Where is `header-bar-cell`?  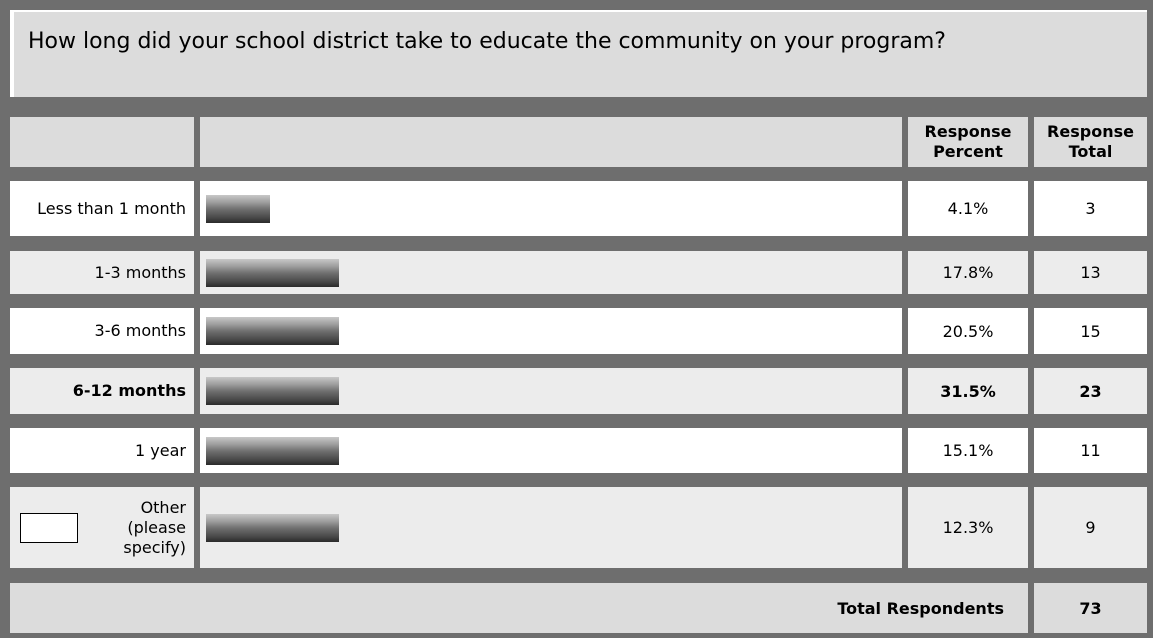 header-bar-cell is located at coordinates (551, 142).